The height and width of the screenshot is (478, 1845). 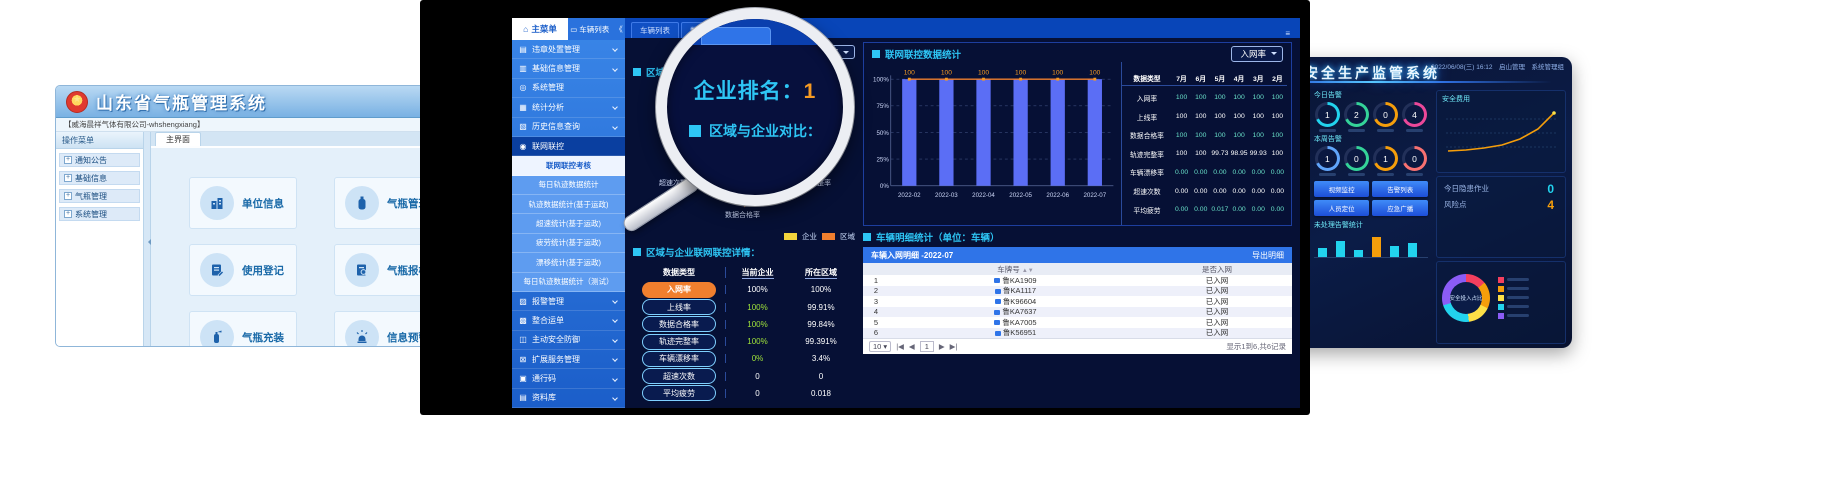 What do you see at coordinates (1077, 280) in the screenshot?
I see `vehicle-row: 1 鲁KA1909 已入网` at bounding box center [1077, 280].